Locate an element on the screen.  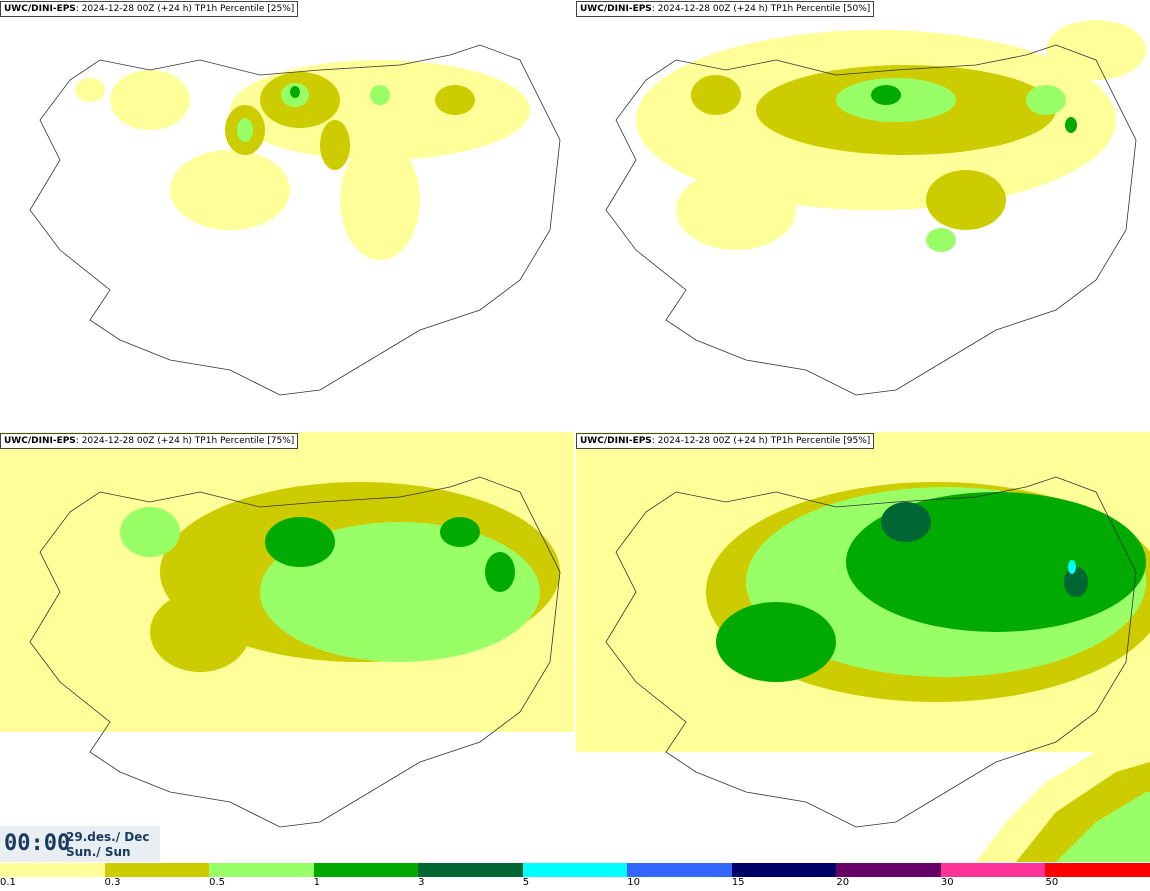
legend-label: 10 is located at coordinates (633, 882).